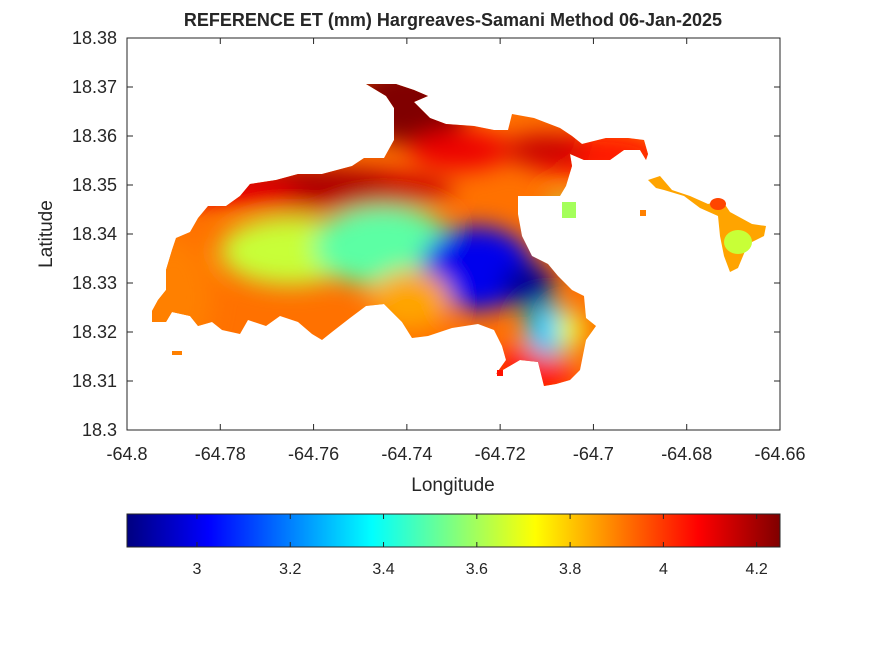 Image resolution: width=875 pixels, height=656 pixels. Describe the element at coordinates (570, 569) in the screenshot. I see `colorbar-tick-label: 3.8` at that location.